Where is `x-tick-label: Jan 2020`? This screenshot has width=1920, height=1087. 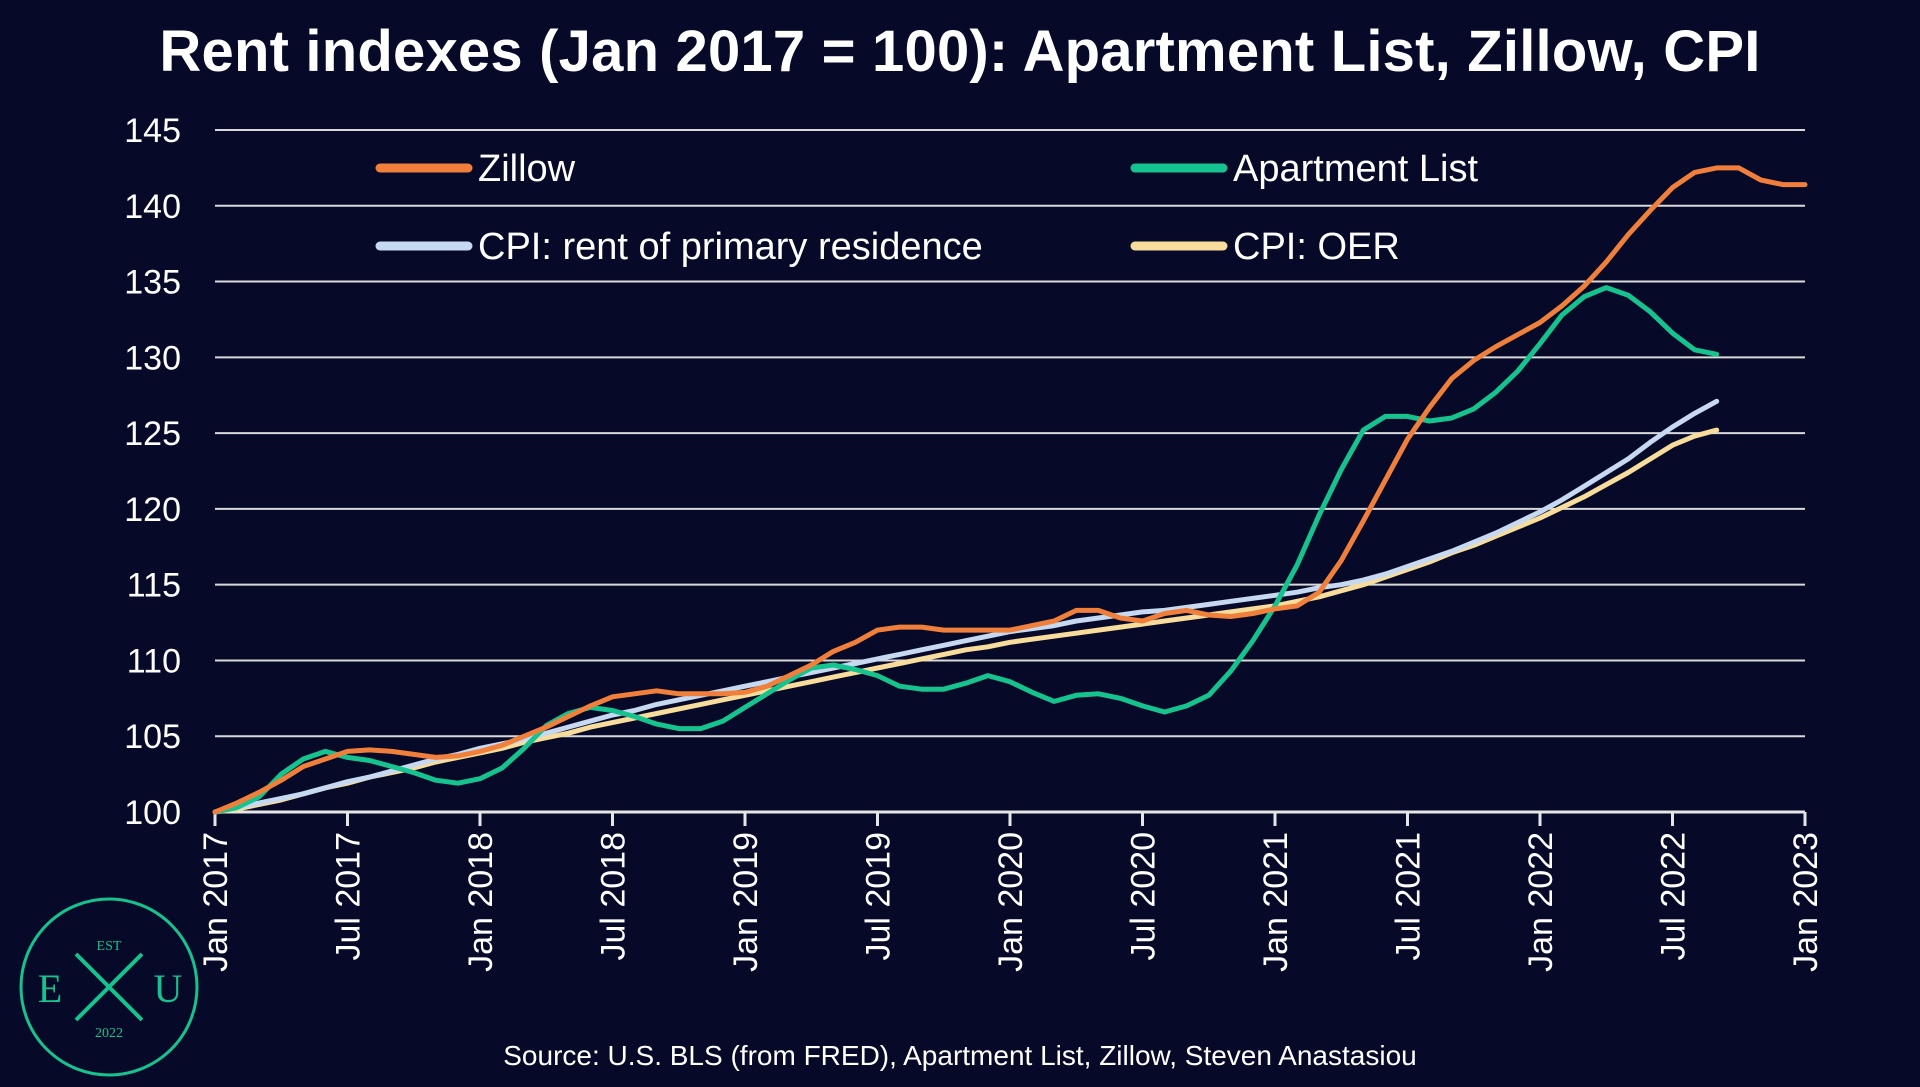 x-tick-label: Jan 2020 is located at coordinates (1011, 902).